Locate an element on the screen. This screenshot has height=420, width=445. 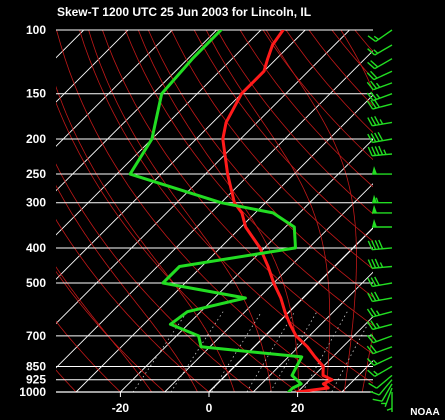
pressure-tick-label: 1000 is located at coordinates (32, 392).